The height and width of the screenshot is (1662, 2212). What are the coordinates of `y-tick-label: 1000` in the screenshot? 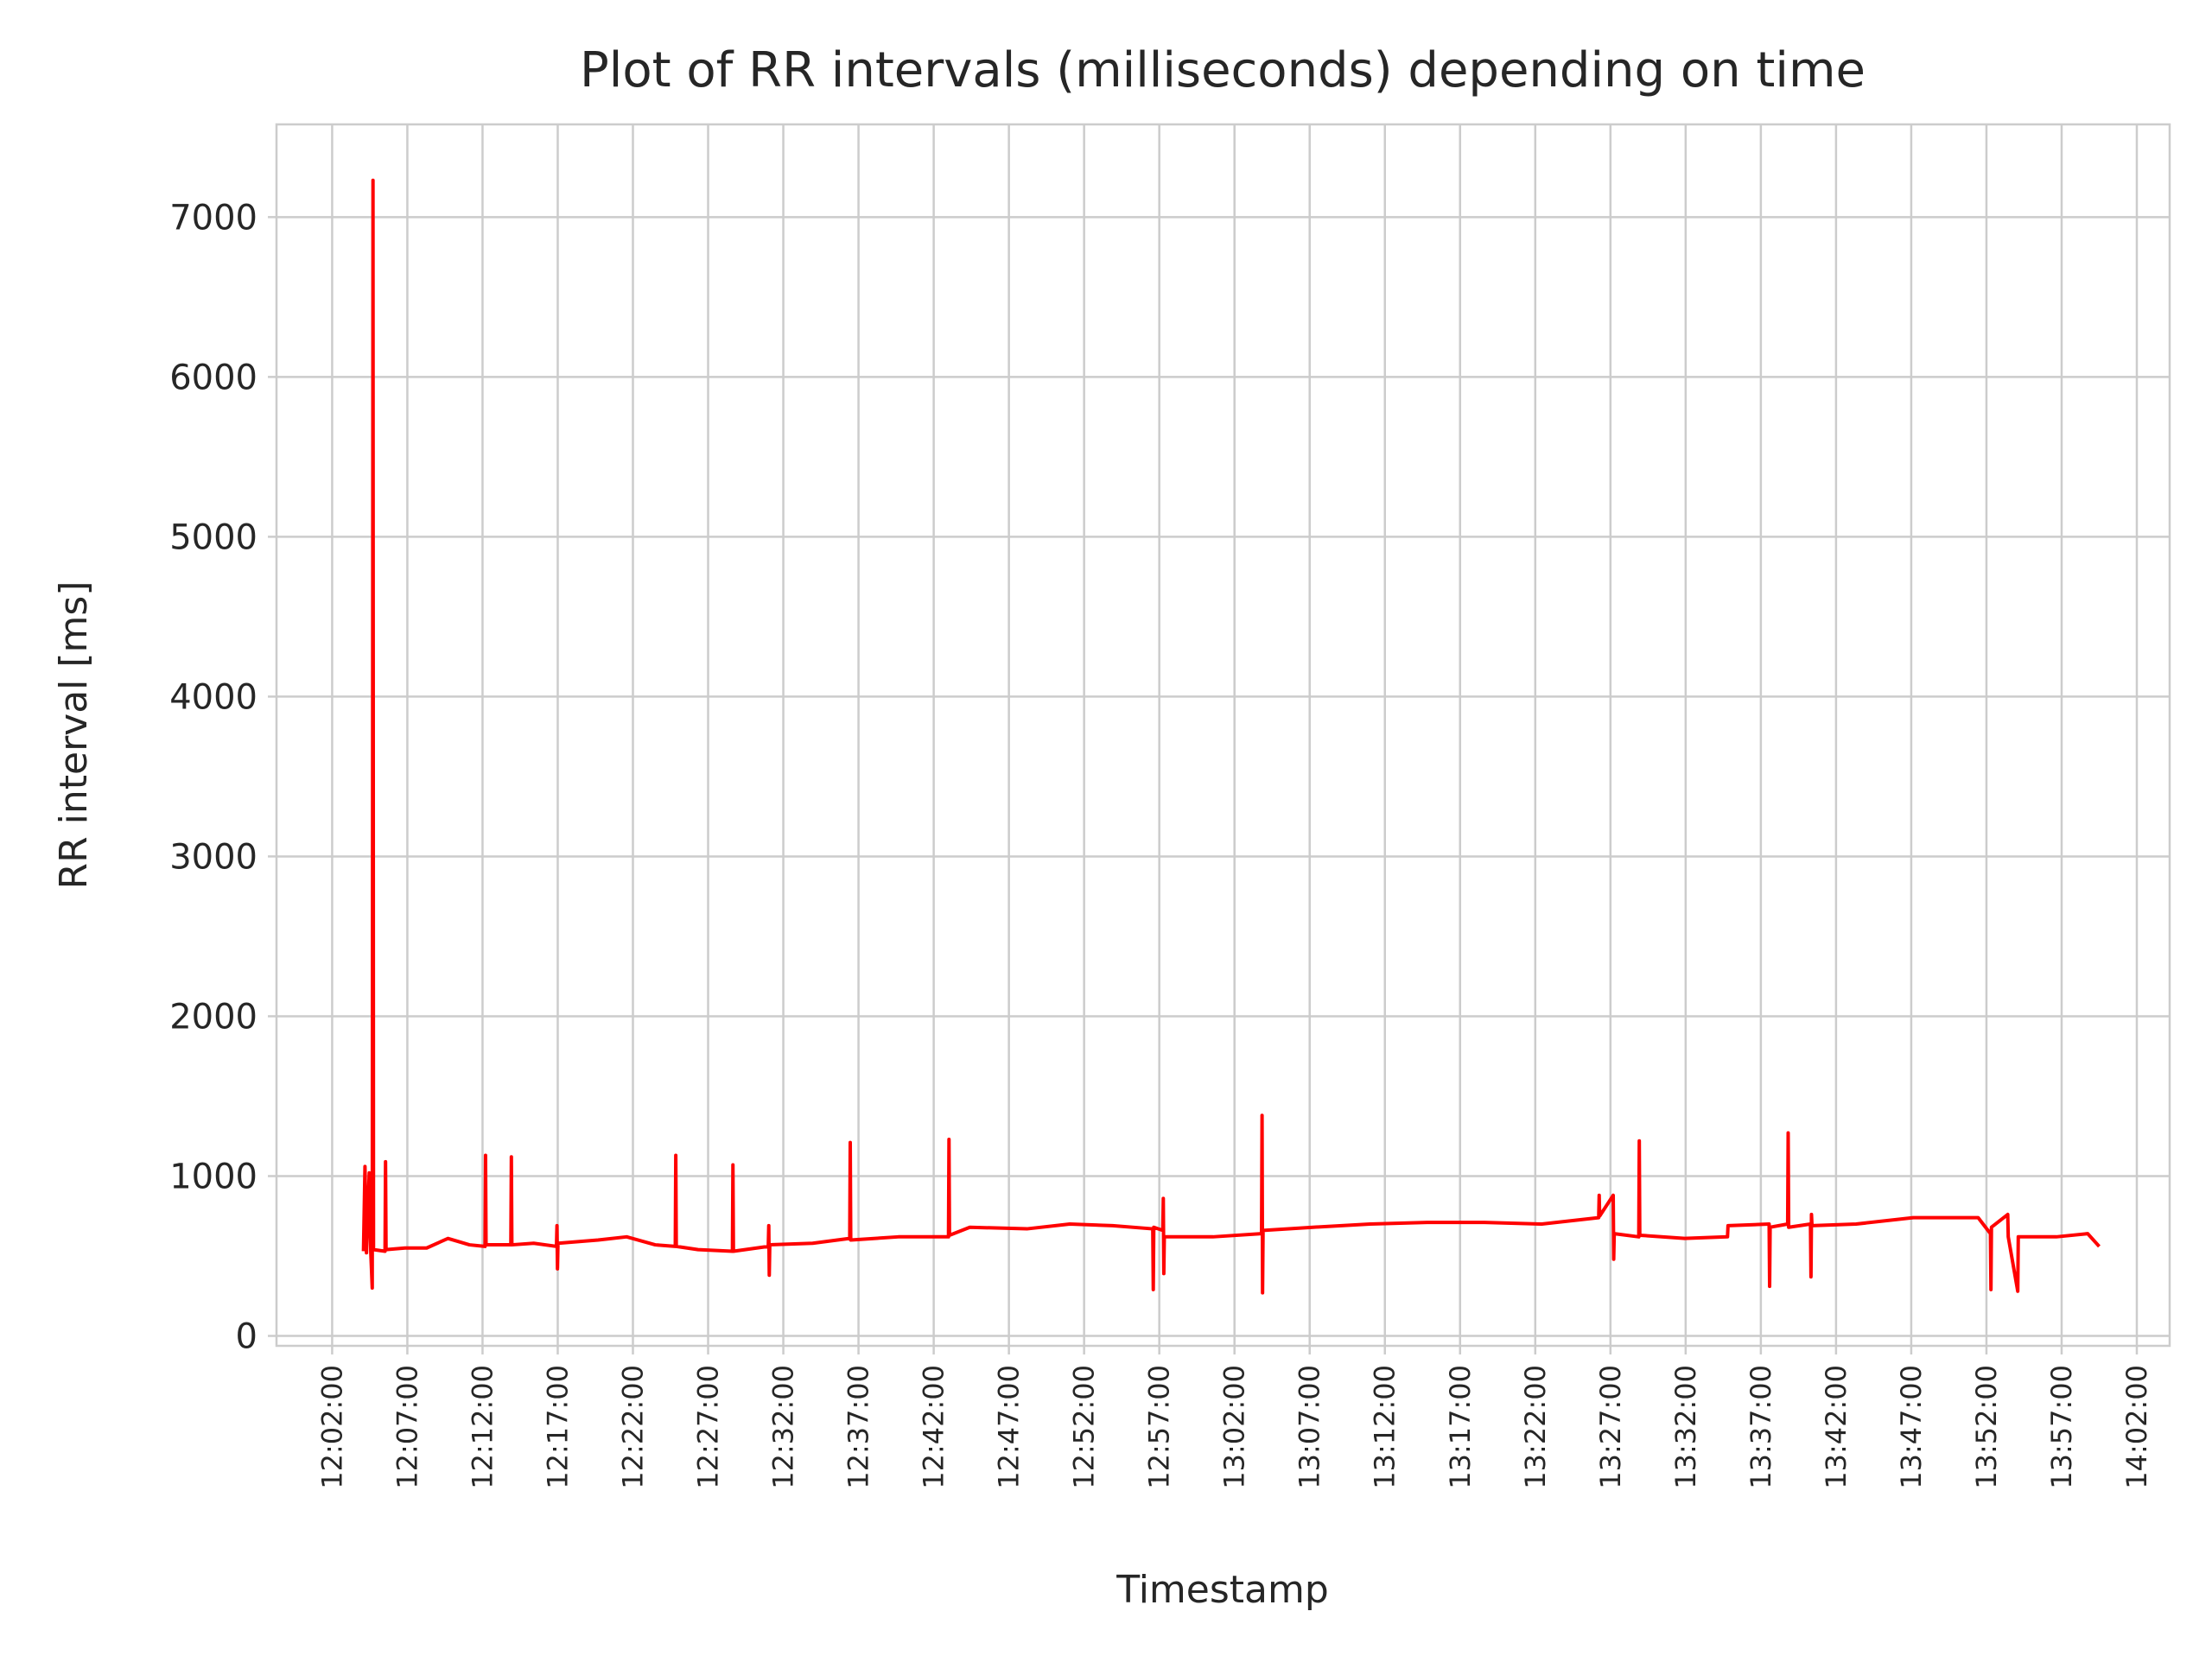 It's located at (213, 1176).